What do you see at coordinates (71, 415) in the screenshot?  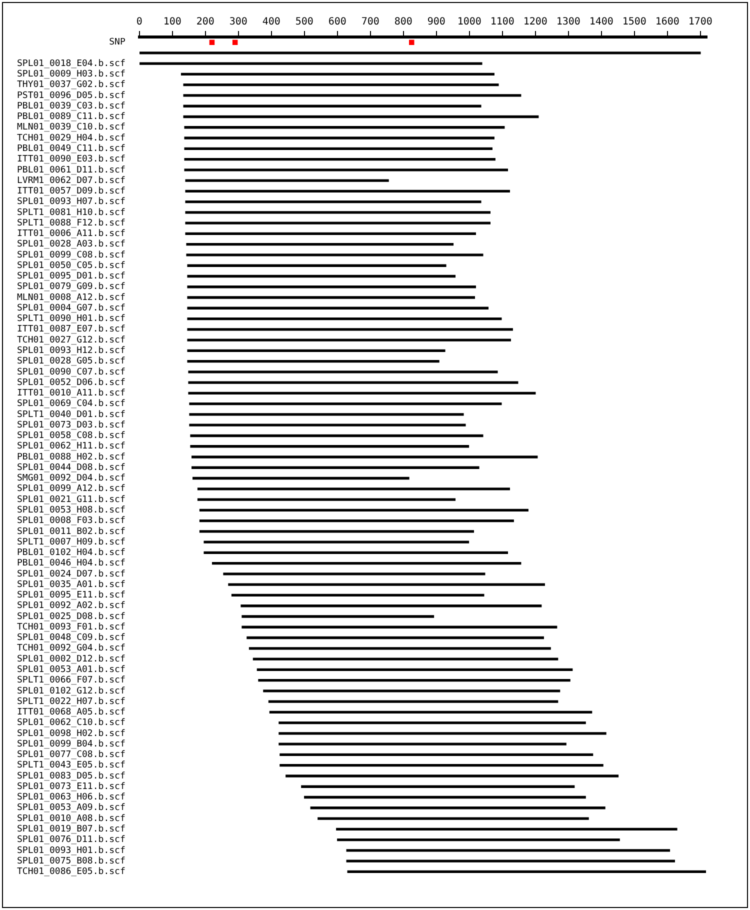 I see `y-tick-label: SPLT1_0040_D01.b.scf` at bounding box center [71, 415].